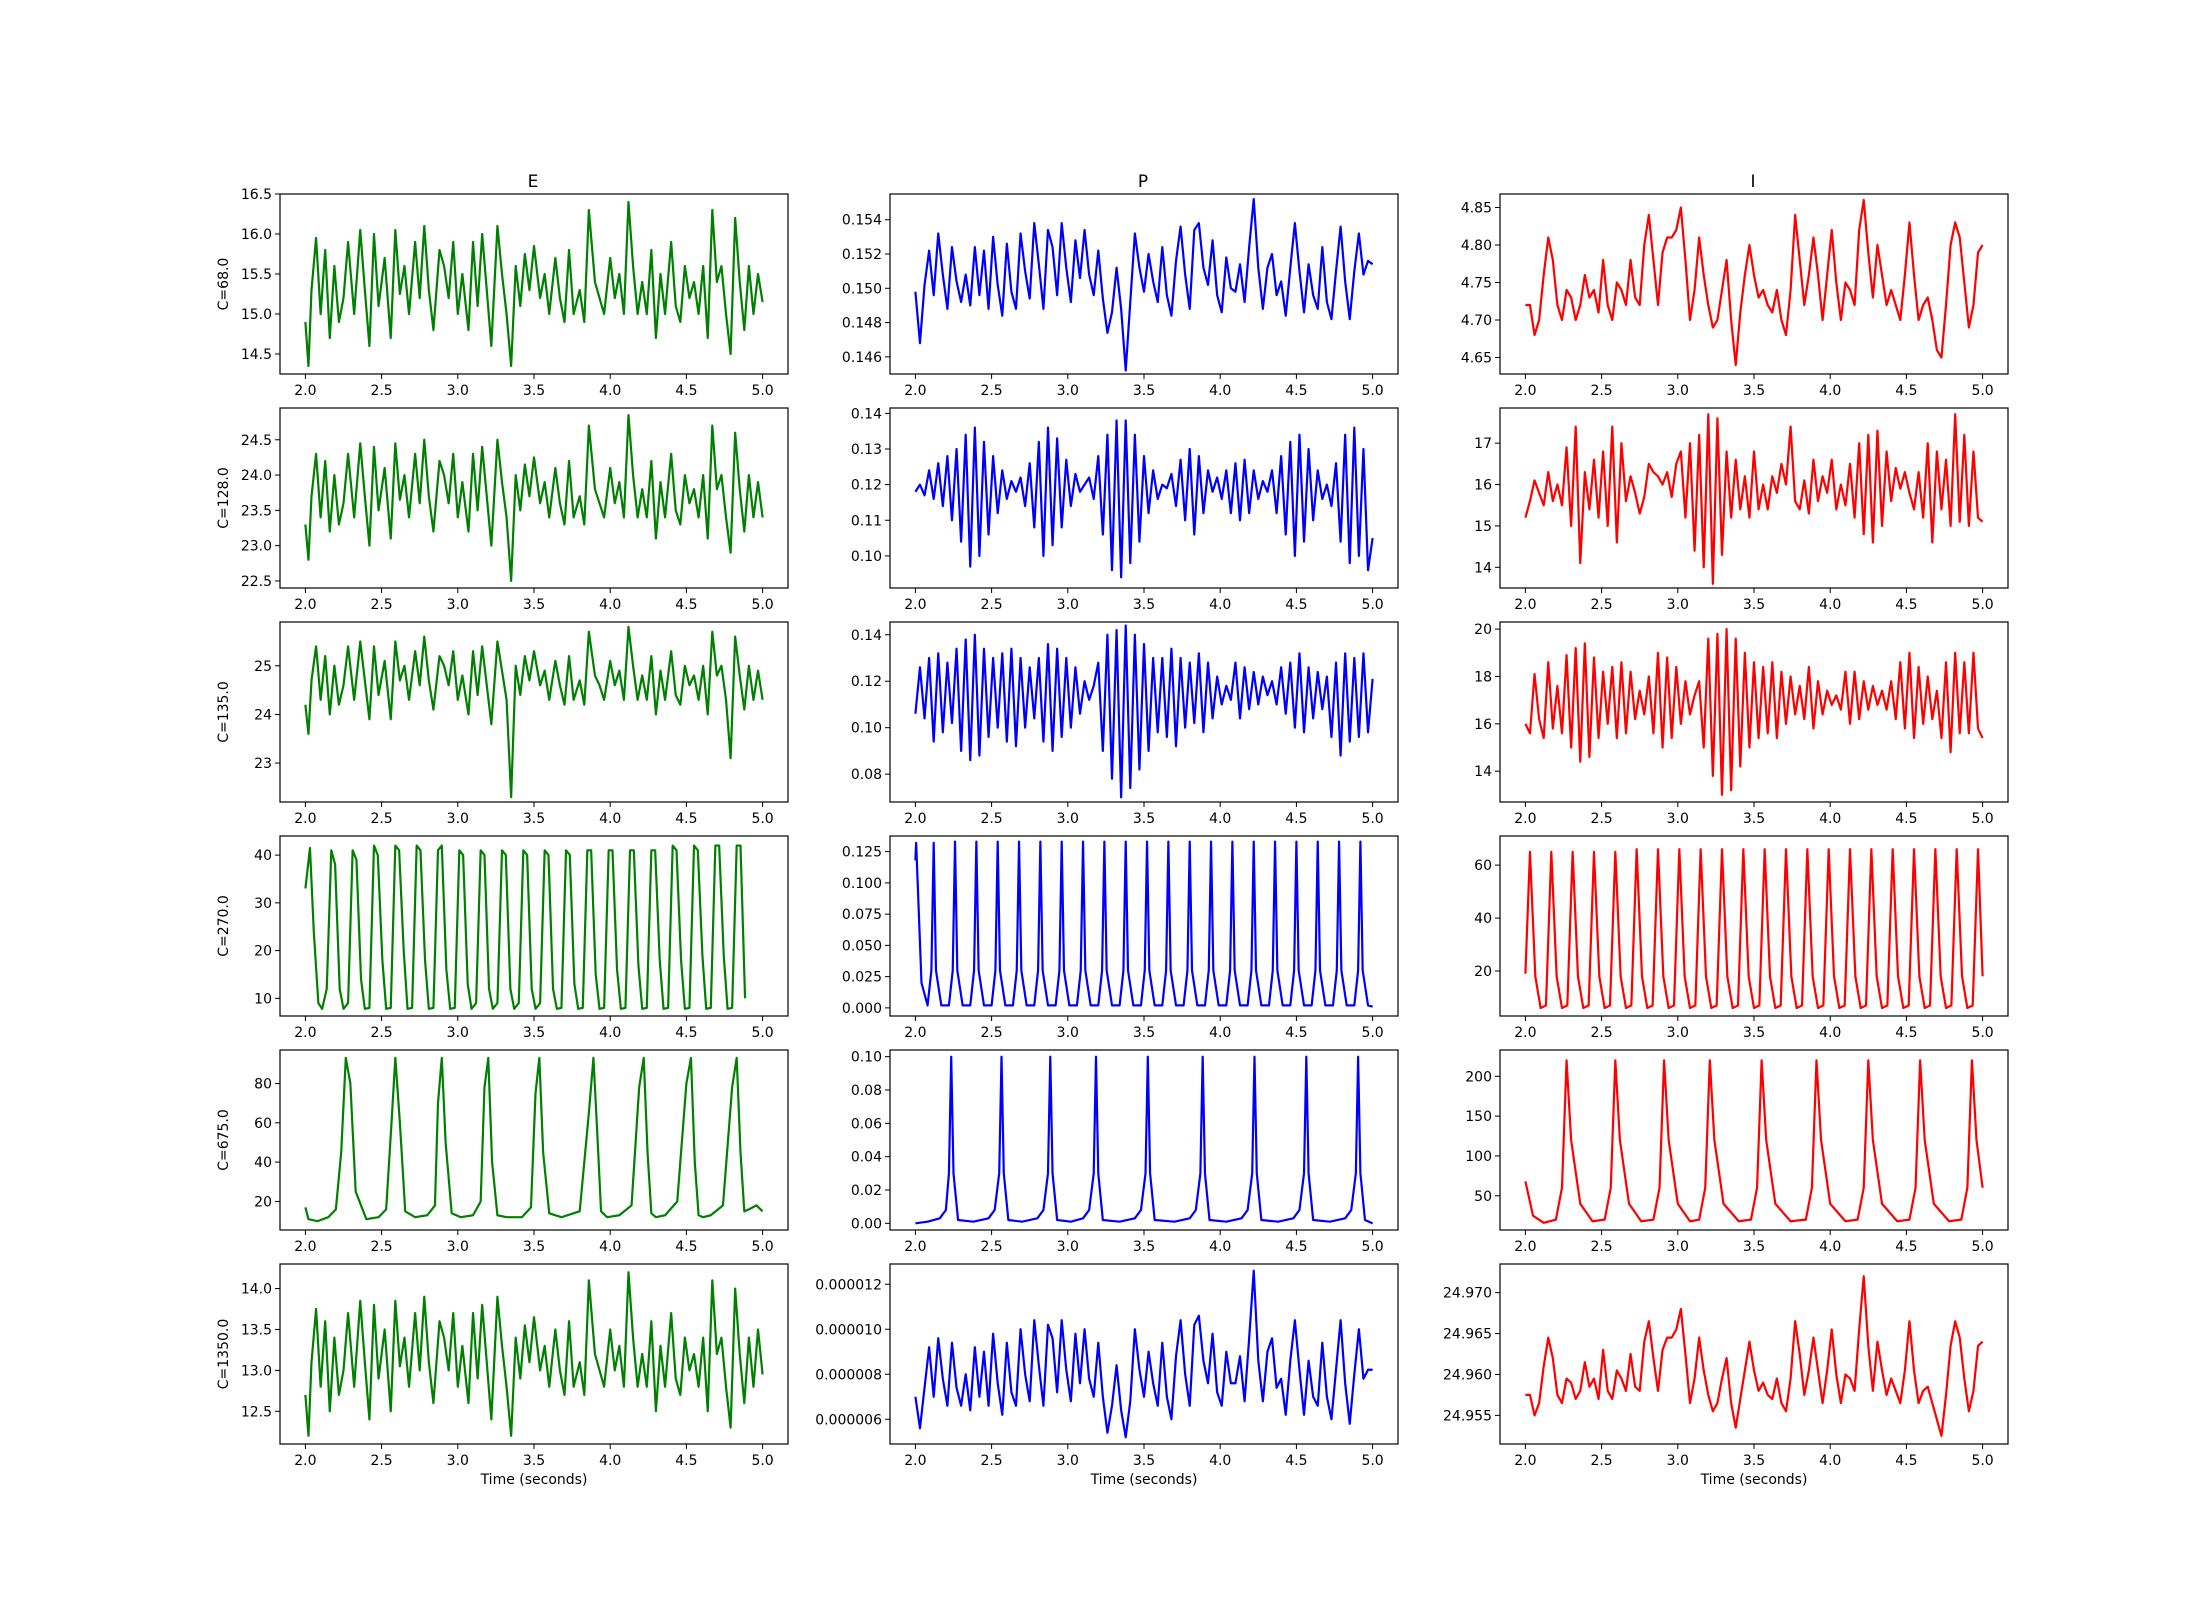 The image size is (2200, 1600). What do you see at coordinates (224, 712) in the screenshot?
I see `y-axis-label: C=135.0` at bounding box center [224, 712].